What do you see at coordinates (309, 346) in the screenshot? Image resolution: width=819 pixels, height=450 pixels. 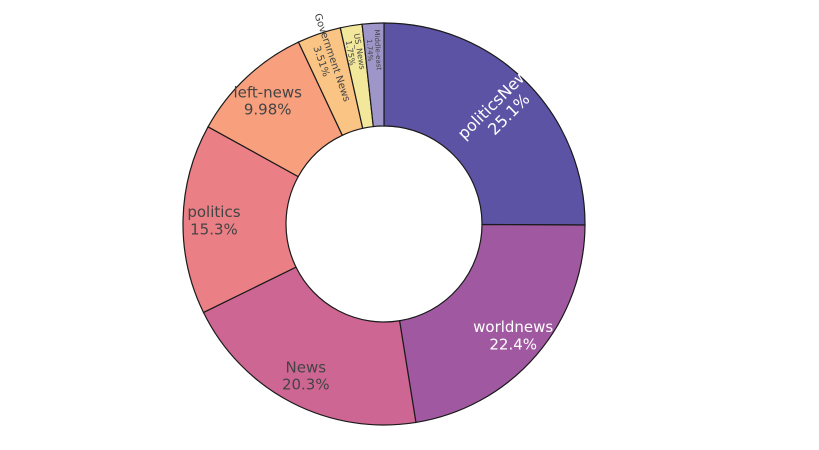 I see `slice-news` at bounding box center [309, 346].